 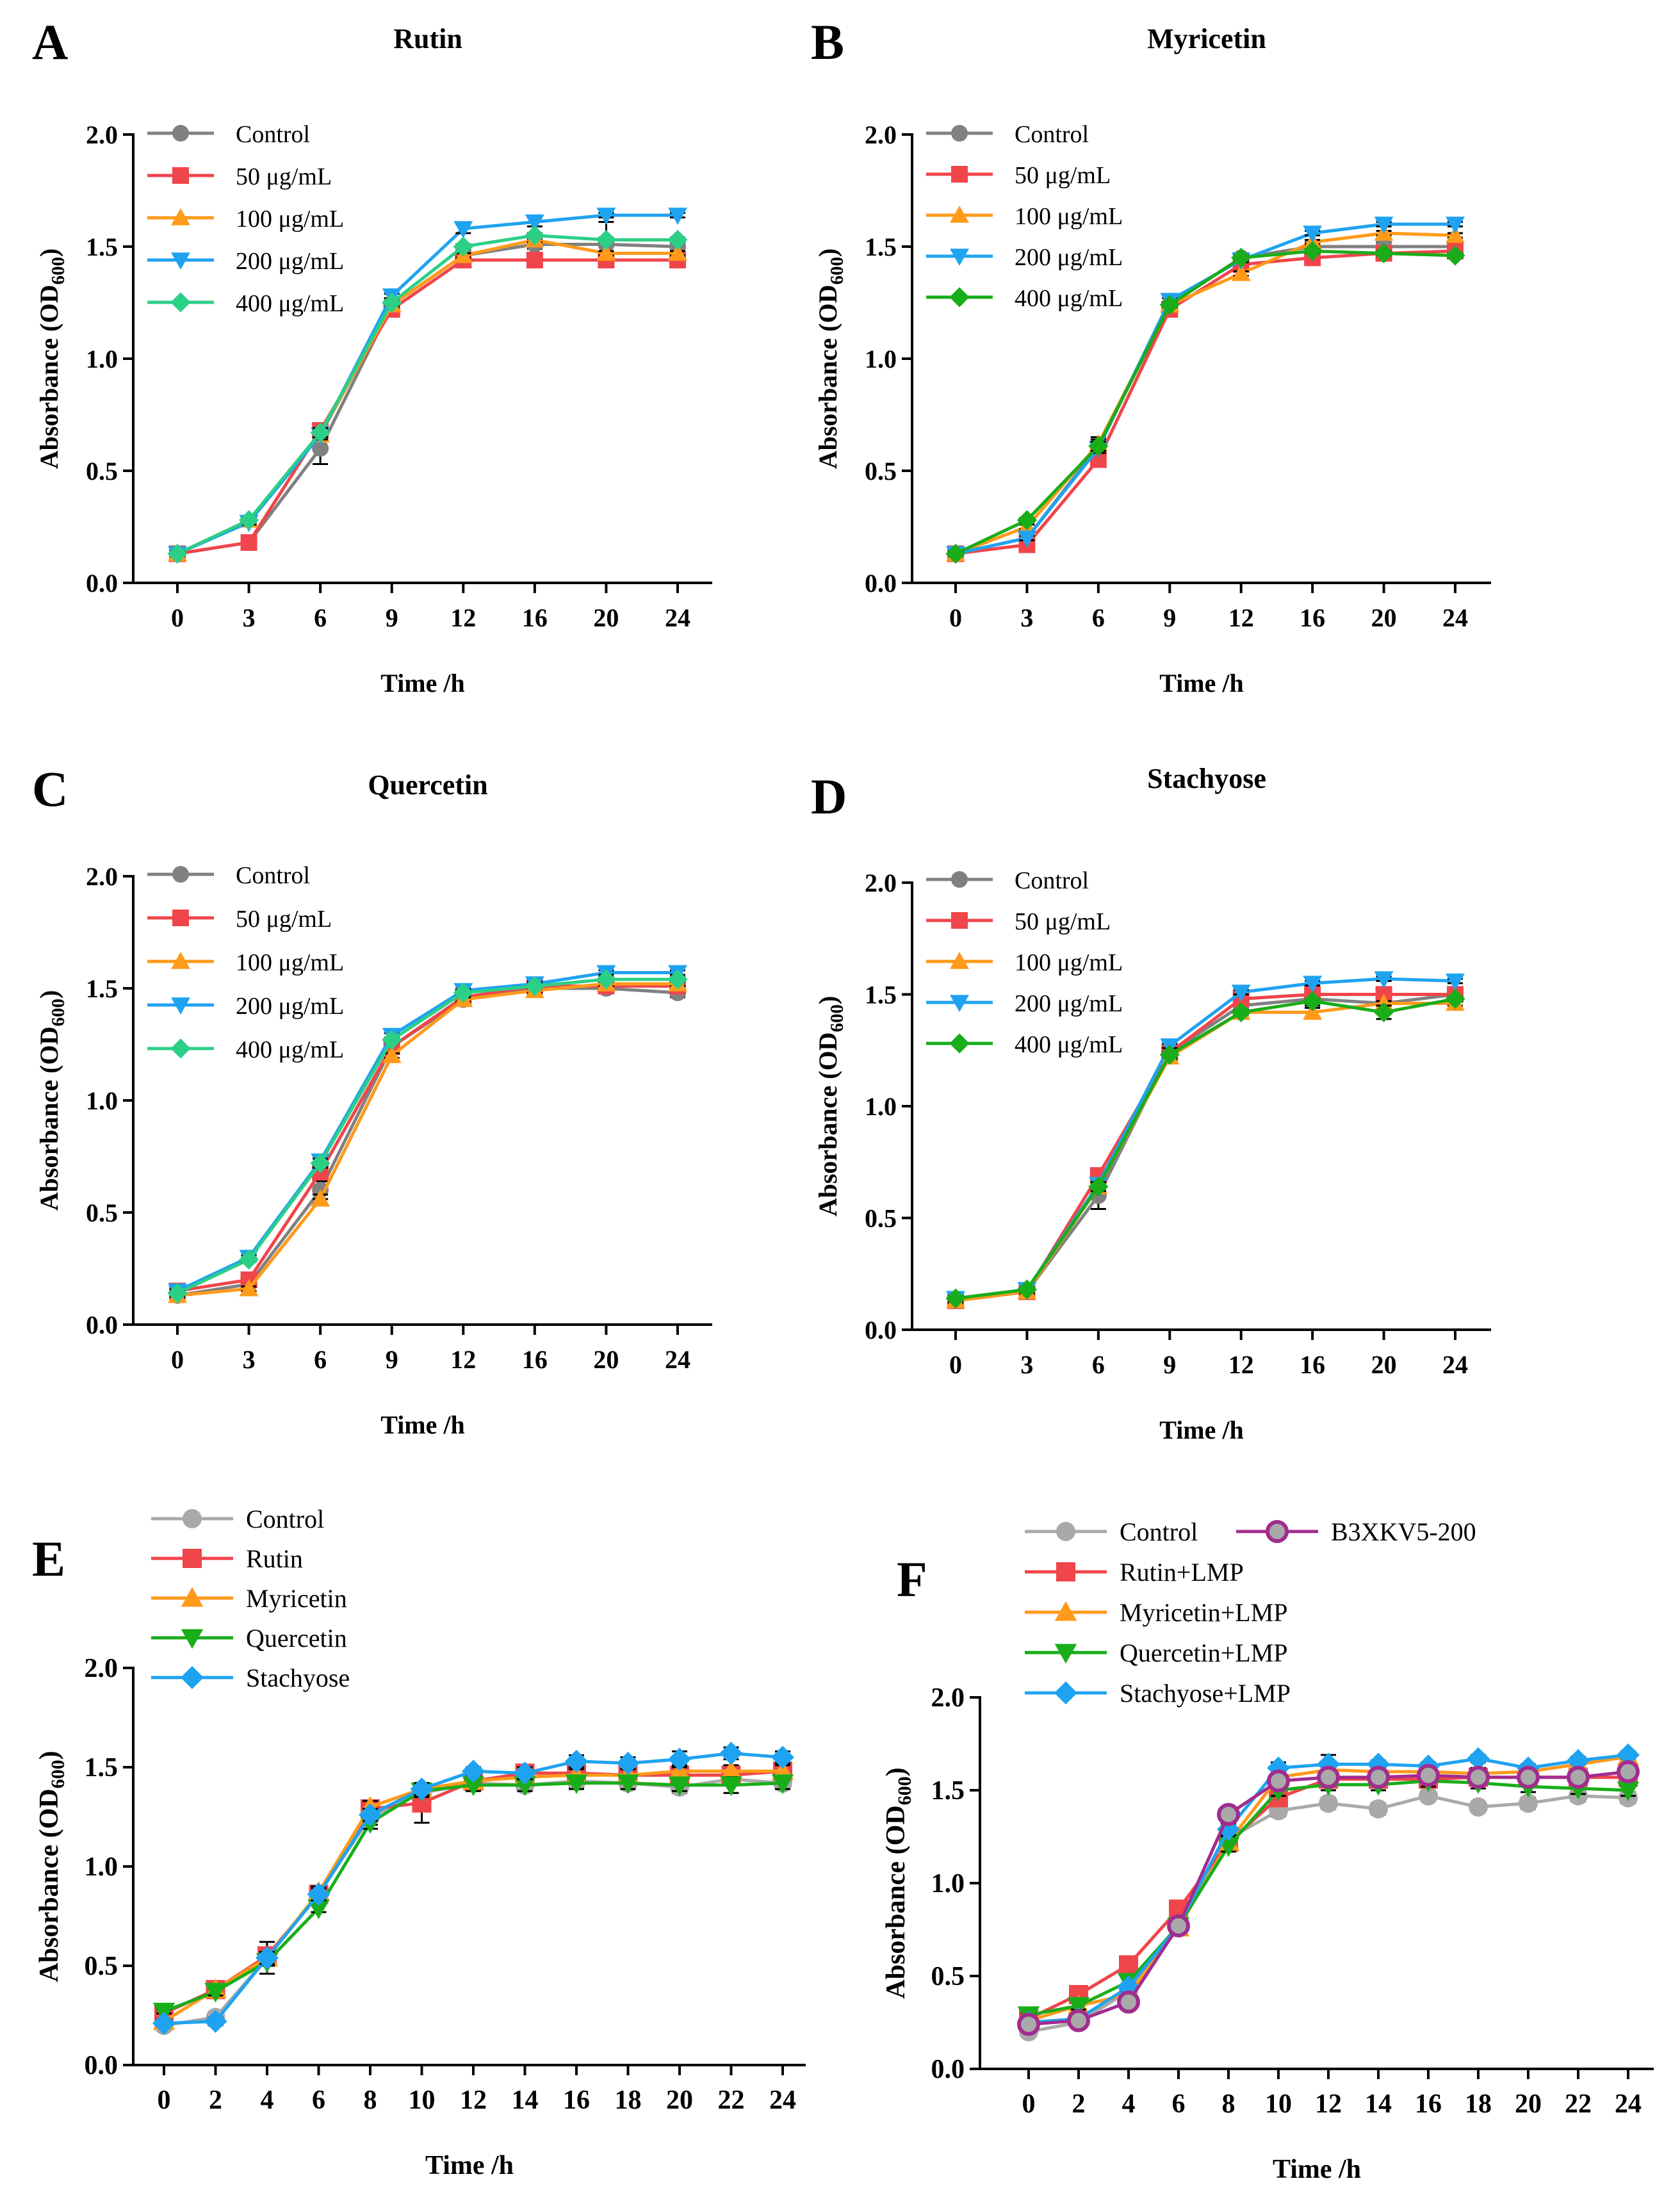 What do you see at coordinates (290, 220) in the screenshot?
I see `panel-a-legend-label: 100 μg/mL` at bounding box center [290, 220].